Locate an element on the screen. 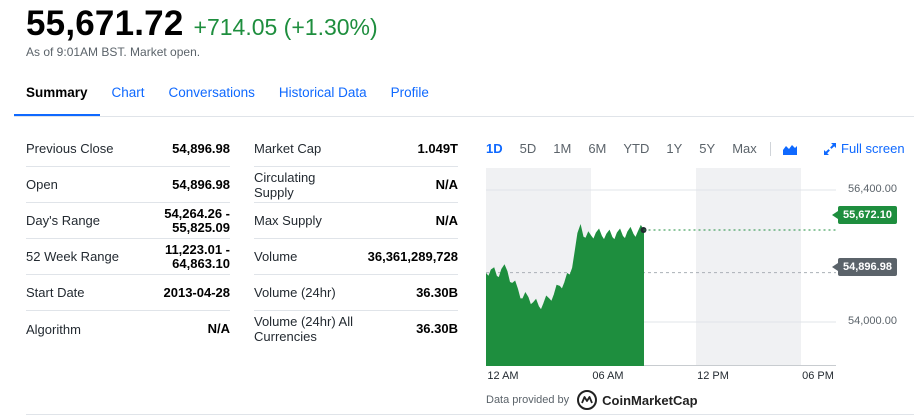 This screenshot has width=914, height=418. stat-row: Volume (24hr) All Currencies 36.30B is located at coordinates (356, 329).